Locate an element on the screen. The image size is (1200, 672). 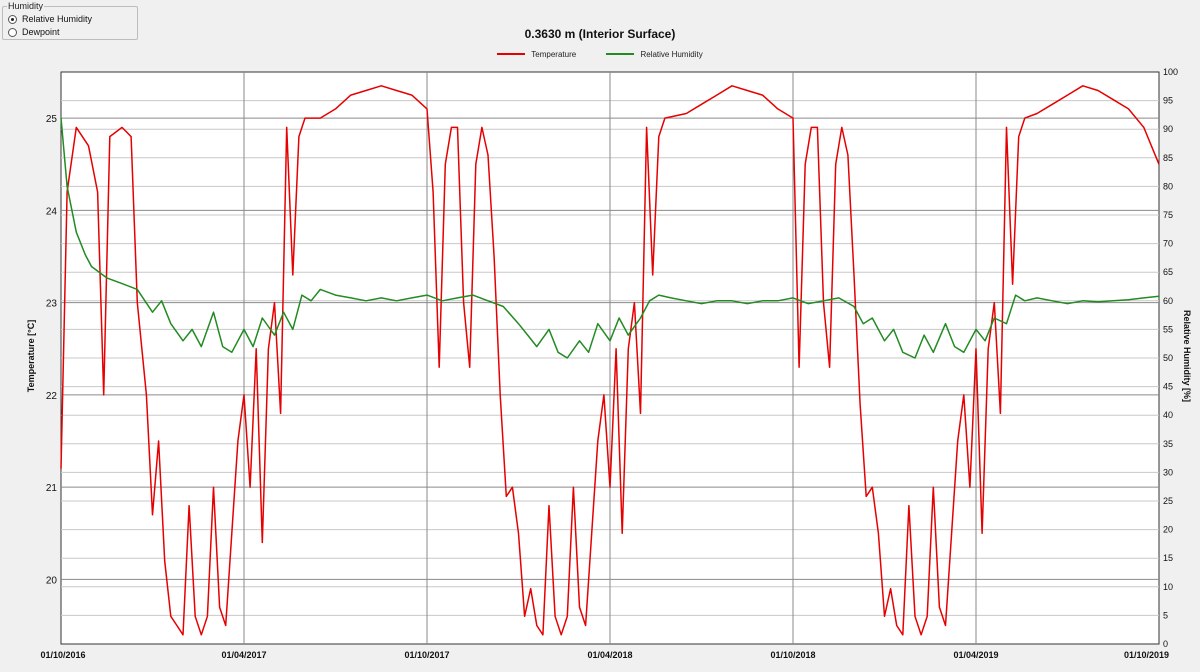
x-tick-label: 01/10/2019 is located at coordinates (1146, 655).